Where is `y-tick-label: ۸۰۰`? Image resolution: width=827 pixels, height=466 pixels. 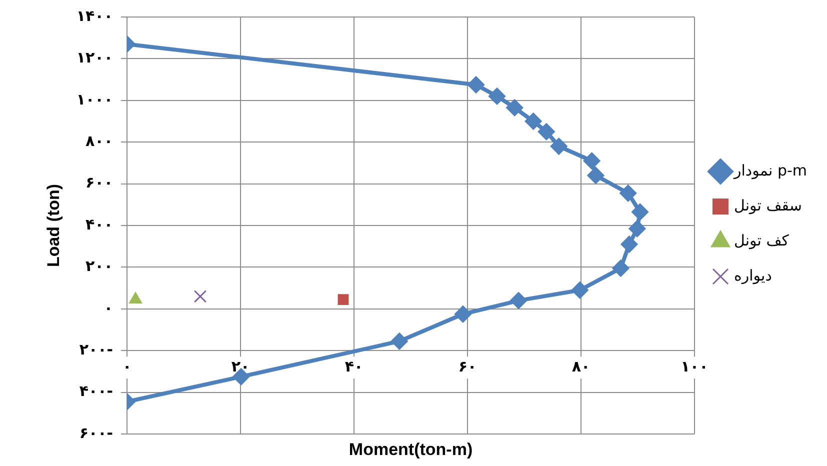
y-tick-label: ۸۰۰ is located at coordinates (100, 141).